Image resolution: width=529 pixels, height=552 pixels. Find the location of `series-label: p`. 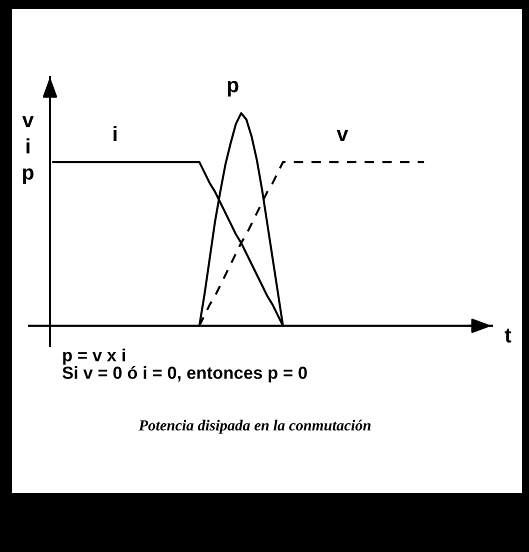

series-label: p is located at coordinates (233, 88).